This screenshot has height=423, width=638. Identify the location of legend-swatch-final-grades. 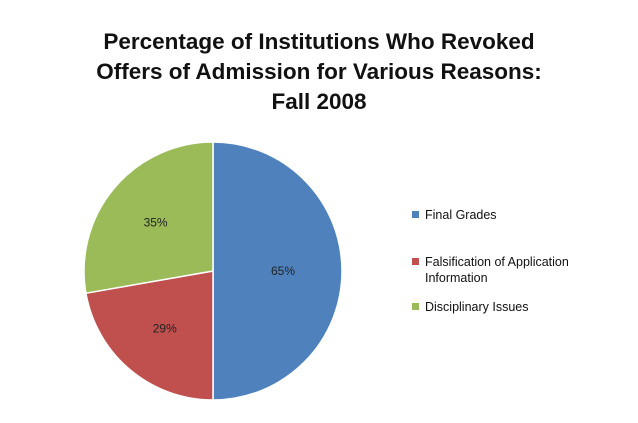
(415, 214).